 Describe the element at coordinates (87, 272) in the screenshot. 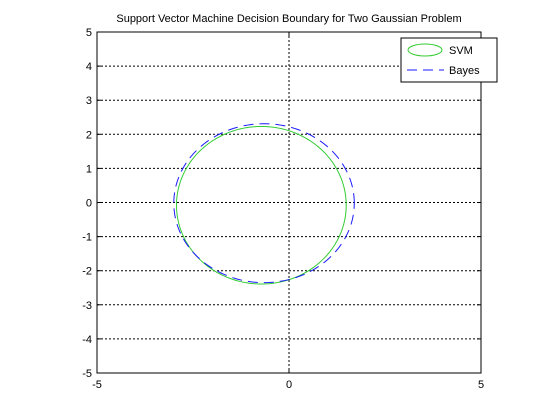

I see `y-tick-label: -2` at that location.